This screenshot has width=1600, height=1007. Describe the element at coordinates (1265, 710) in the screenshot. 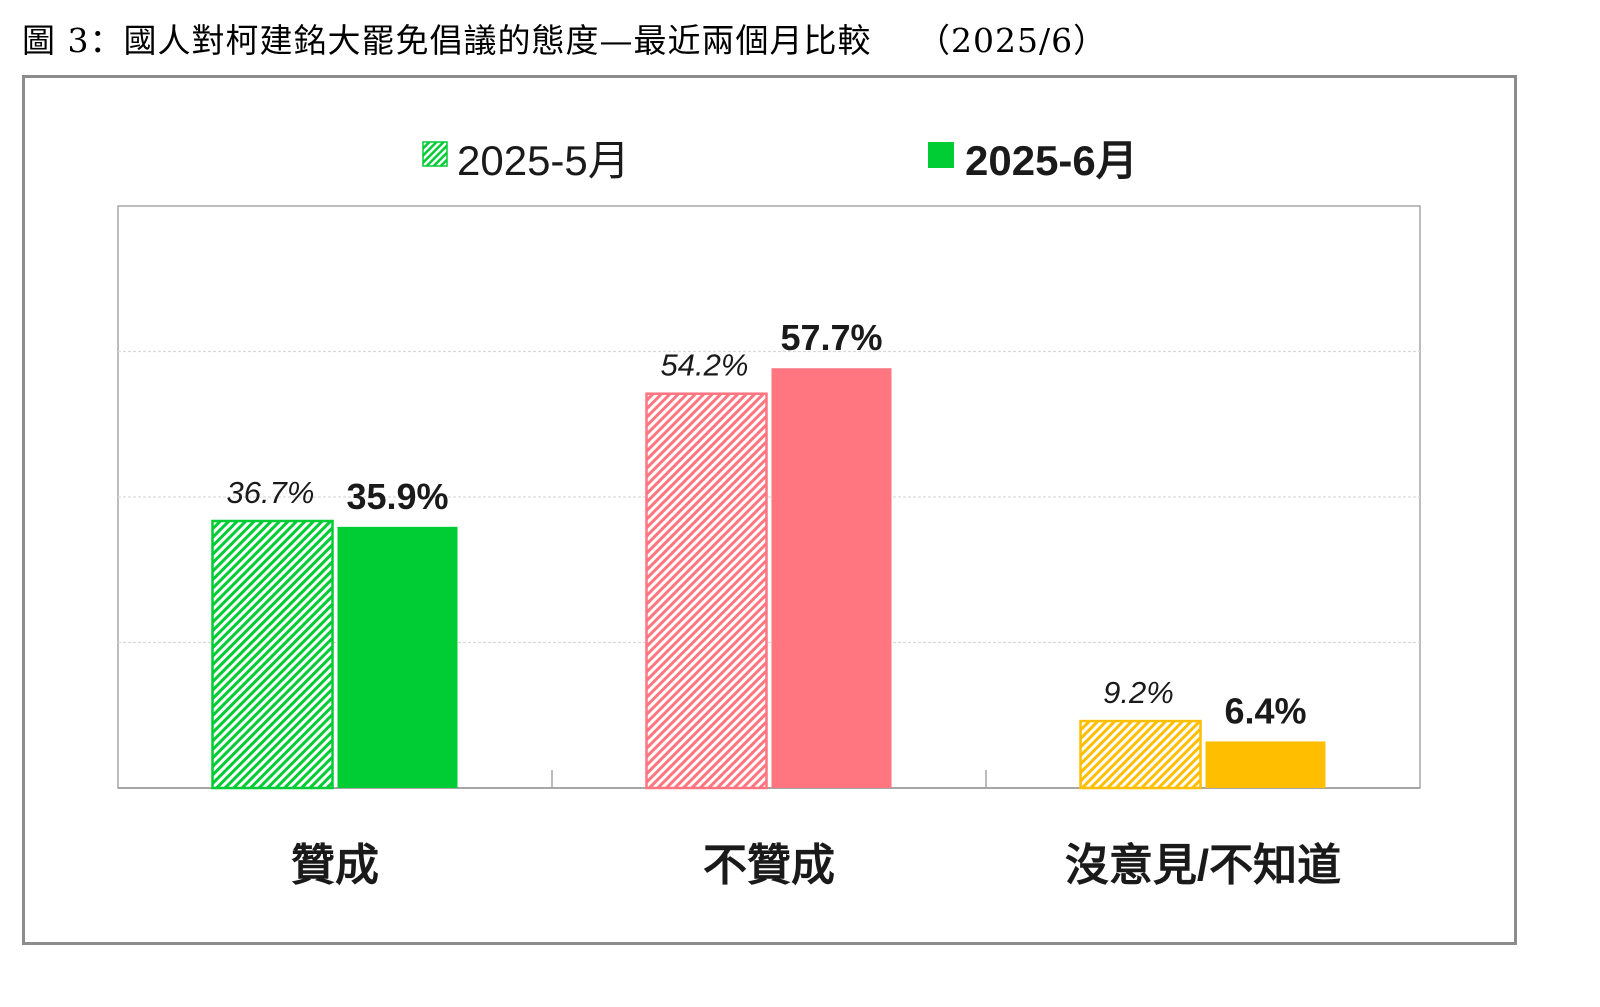

I see `value-label-june-2: 6.4%` at that location.